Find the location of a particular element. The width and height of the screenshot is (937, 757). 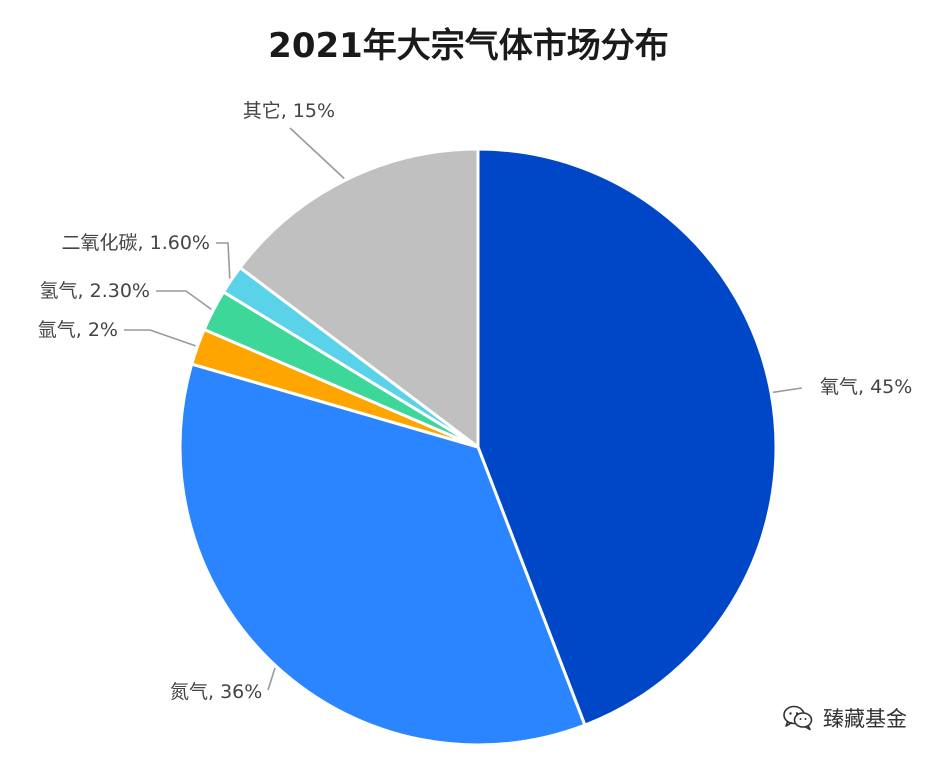

slice-label-5: 二氧化碳, 1.60% is located at coordinates (136, 243).